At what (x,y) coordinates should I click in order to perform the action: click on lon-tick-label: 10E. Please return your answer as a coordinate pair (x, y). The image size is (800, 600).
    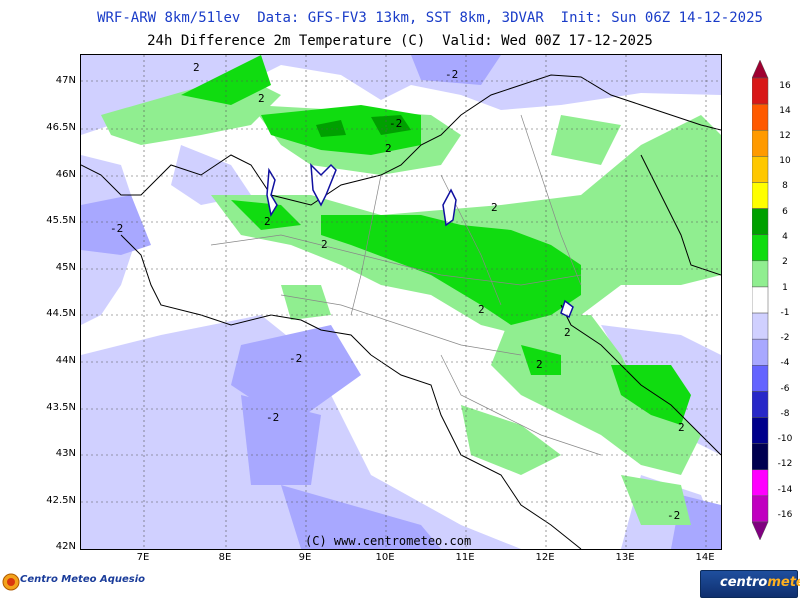
    Looking at the image, I should click on (385, 557).